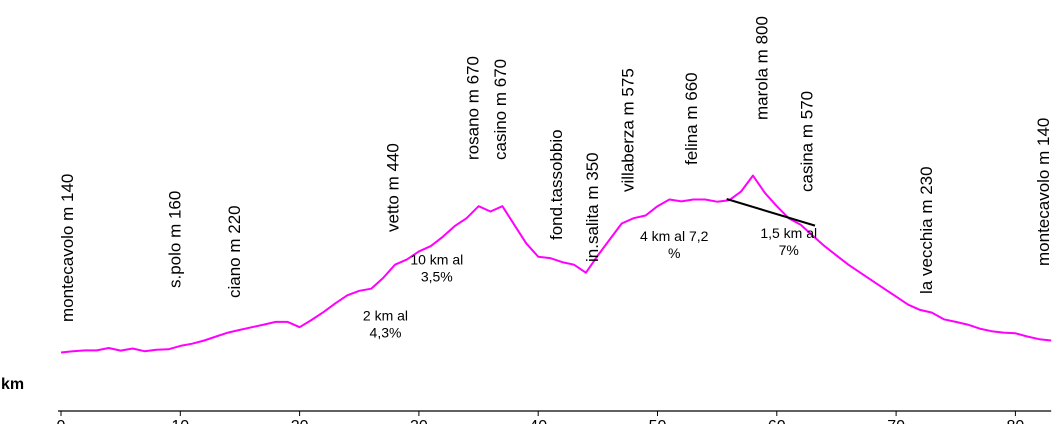 Image resolution: width=1061 pixels, height=424 pixels. I want to click on x-tick-label: 40, so click(538, 421).